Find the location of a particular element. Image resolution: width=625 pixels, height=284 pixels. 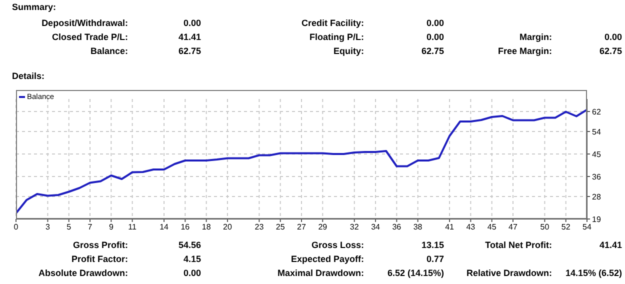

x-tick-label: 14 is located at coordinates (165, 227).